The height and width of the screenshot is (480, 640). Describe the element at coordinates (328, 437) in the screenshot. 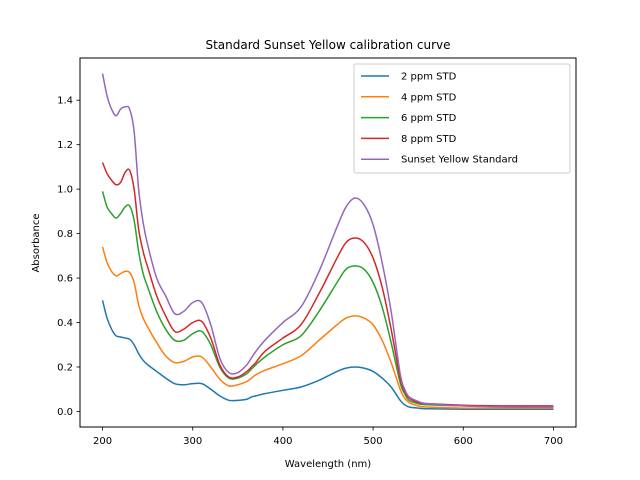

I see `x-axis: 200 300 400 500 600 700` at that location.